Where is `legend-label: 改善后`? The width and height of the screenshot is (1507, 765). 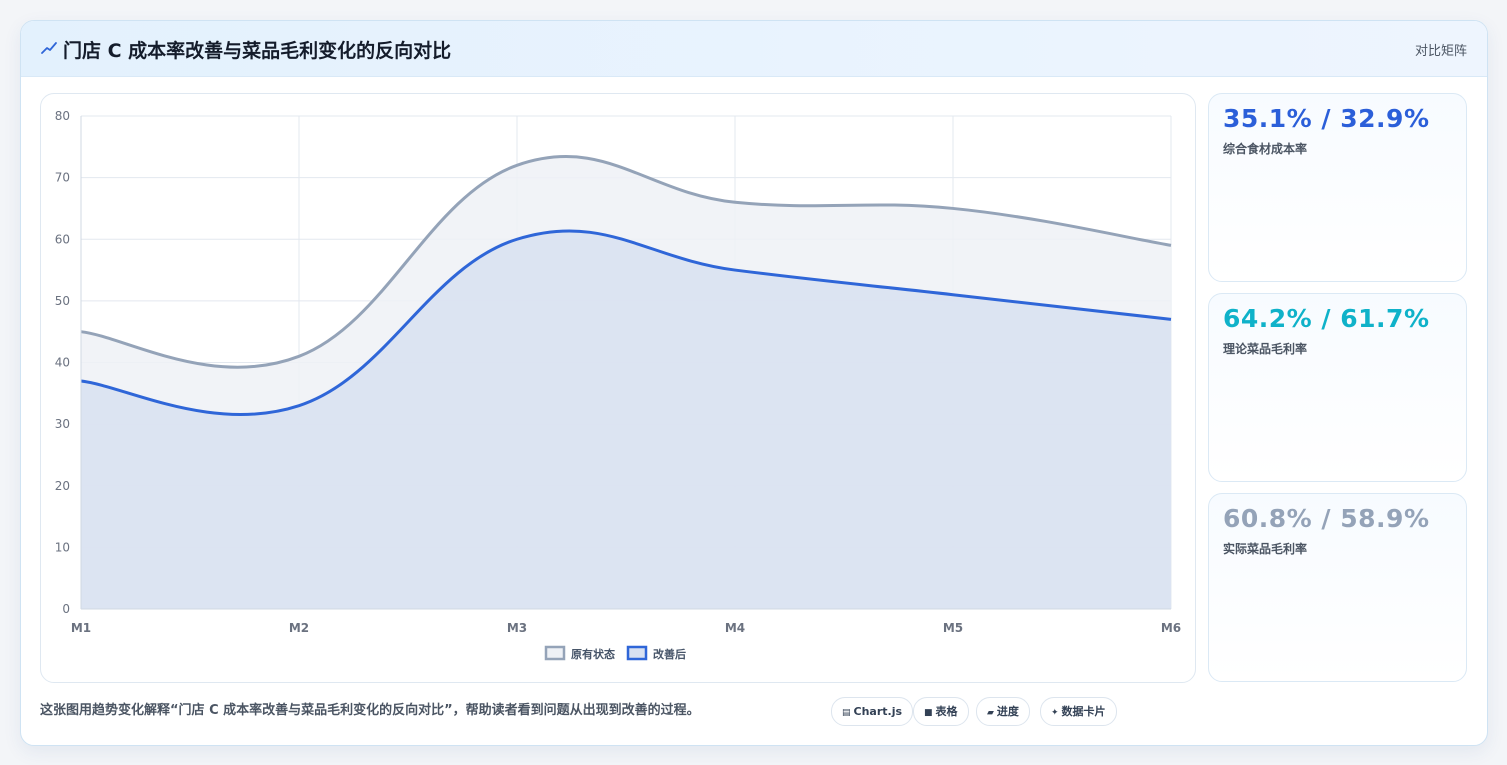
legend-label: 改善后 is located at coordinates (669, 654).